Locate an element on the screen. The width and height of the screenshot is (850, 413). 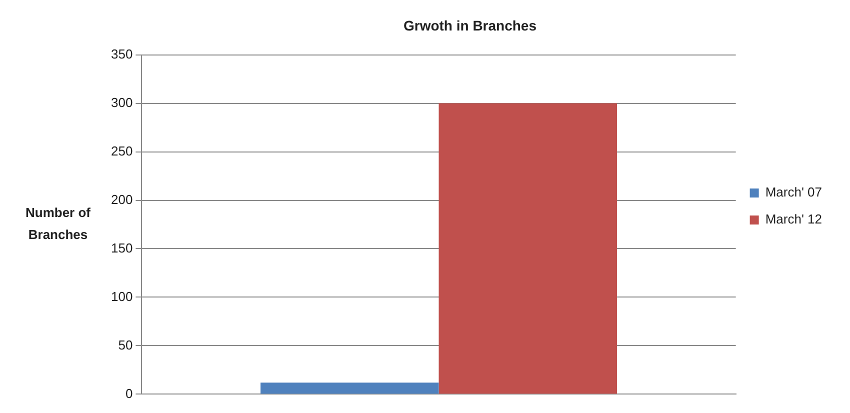
y-tick-label: 200 is located at coordinates (121, 199).